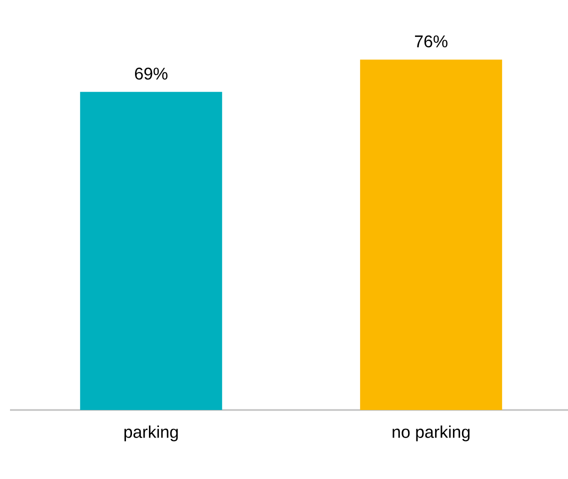  I want to click on data-label: 69%, so click(151, 74).